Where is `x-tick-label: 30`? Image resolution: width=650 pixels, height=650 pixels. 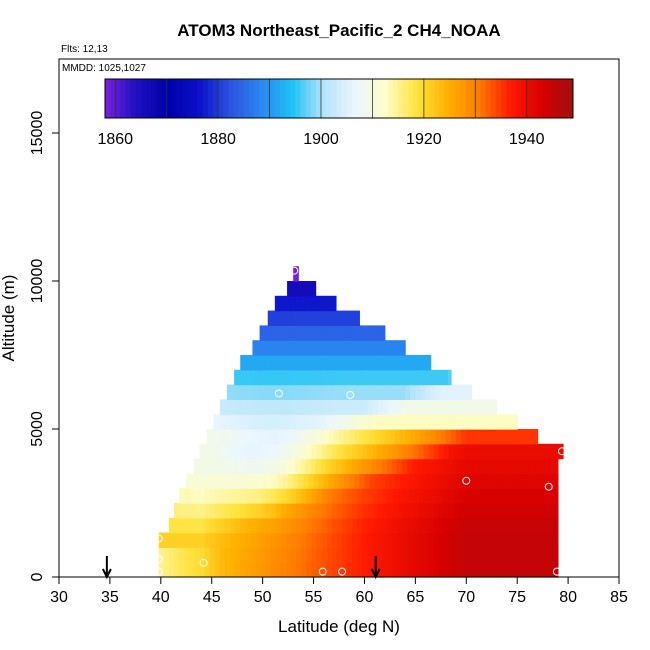
x-tick-label: 30 is located at coordinates (59, 597).